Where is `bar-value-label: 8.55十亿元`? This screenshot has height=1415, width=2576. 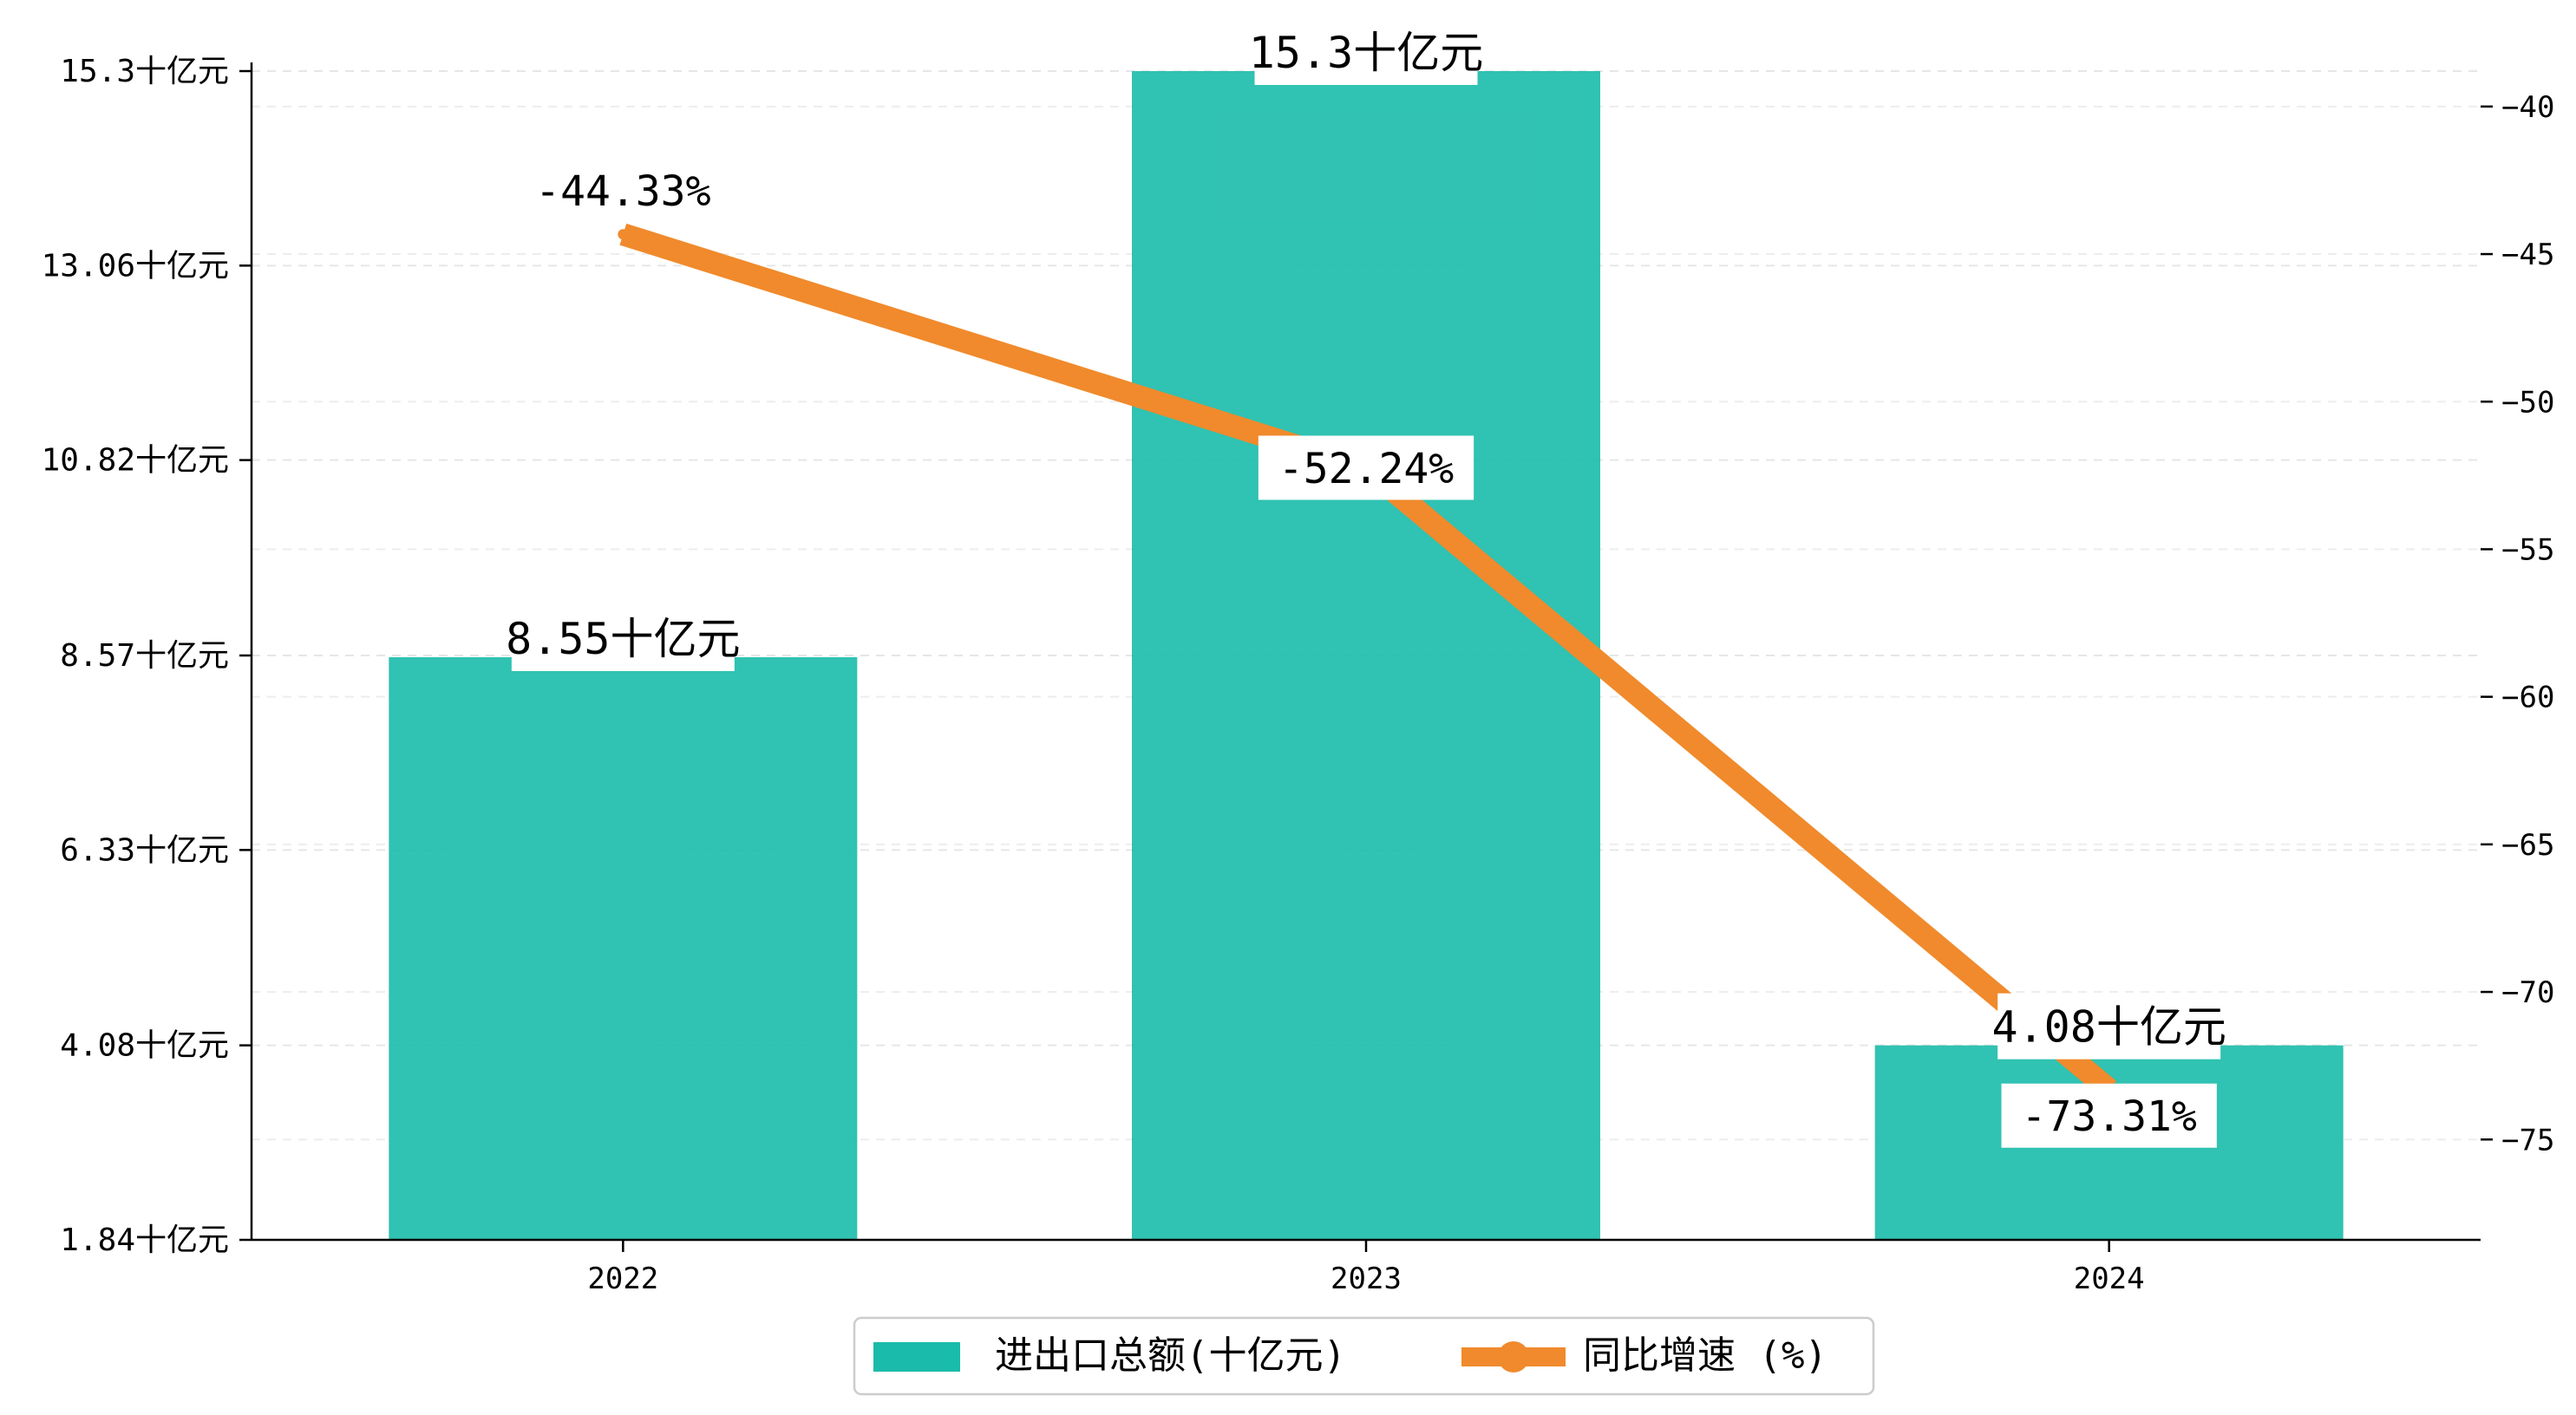
bar-value-label: 8.55十亿元 is located at coordinates (623, 639).